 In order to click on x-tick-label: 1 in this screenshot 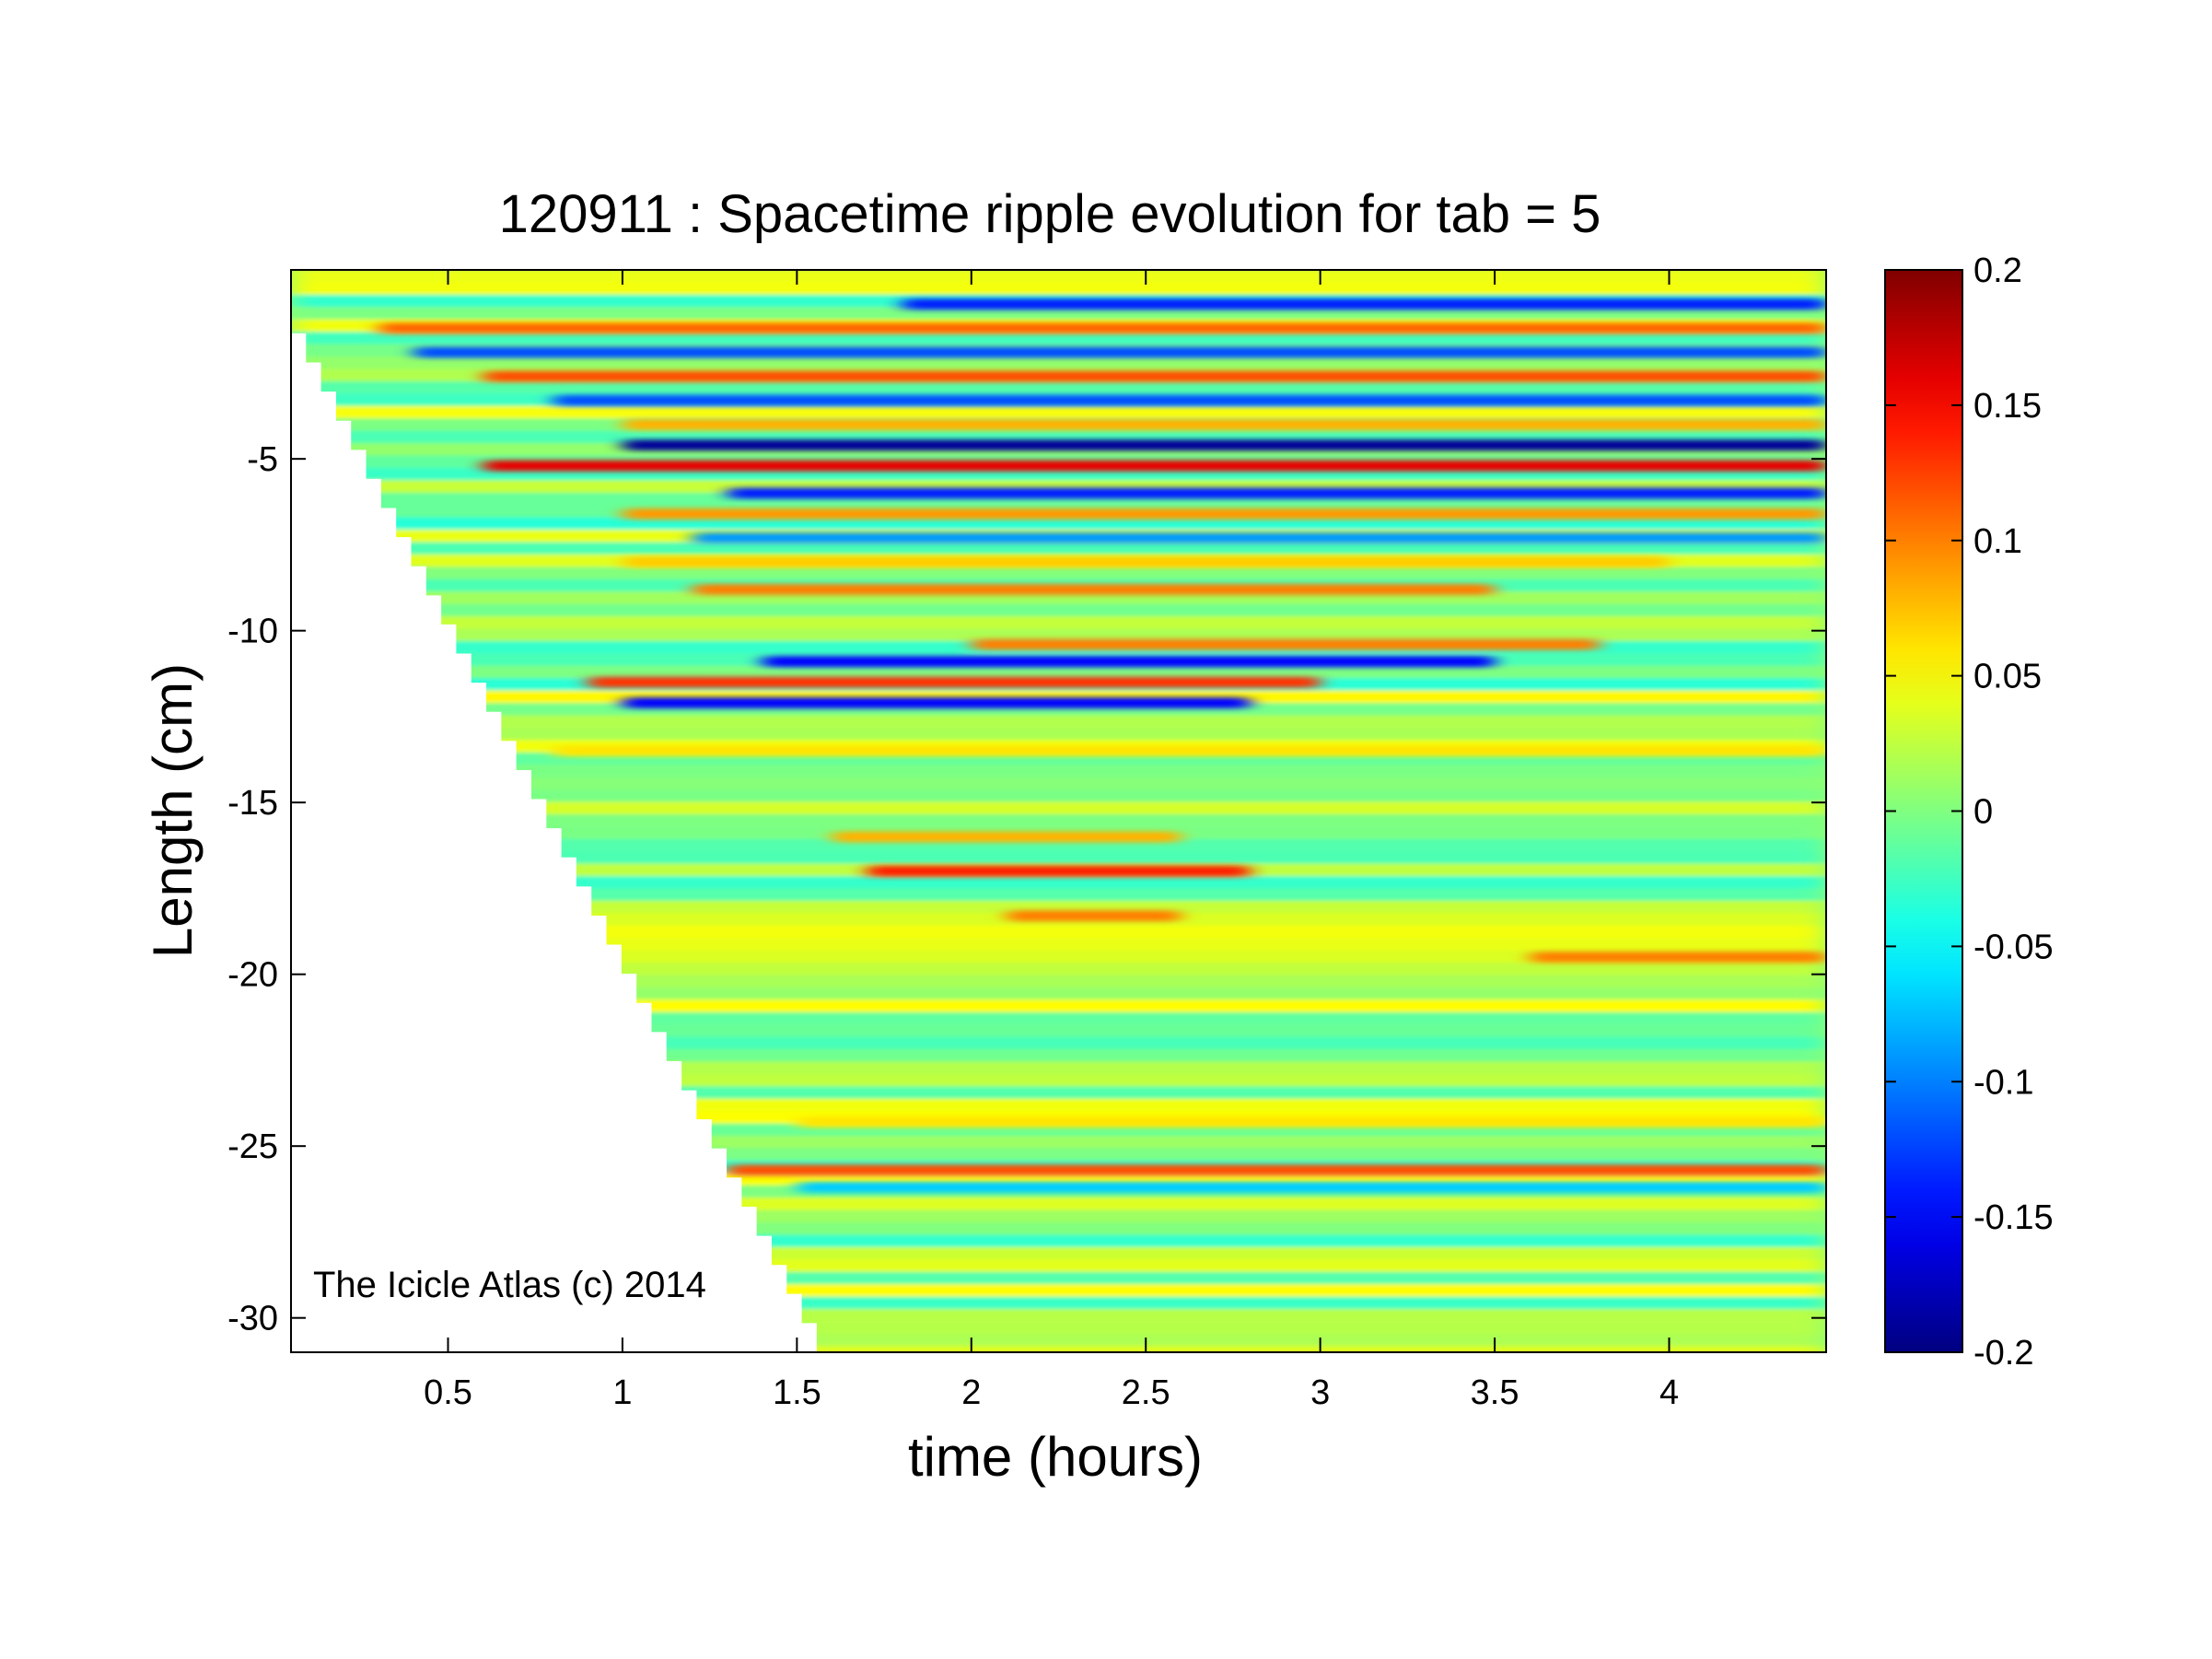, I will do `click(622, 1392)`.